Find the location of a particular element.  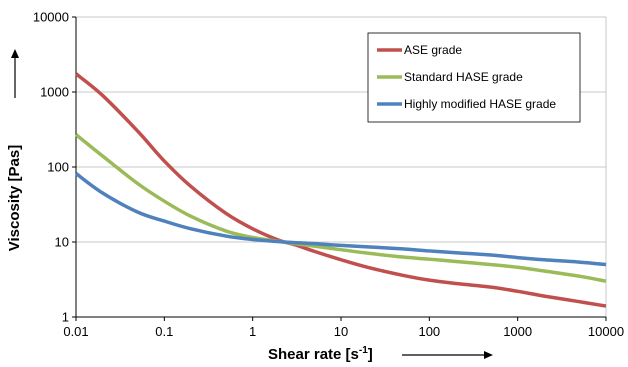

y-tick-label-1: 10 is located at coordinates (62, 242).